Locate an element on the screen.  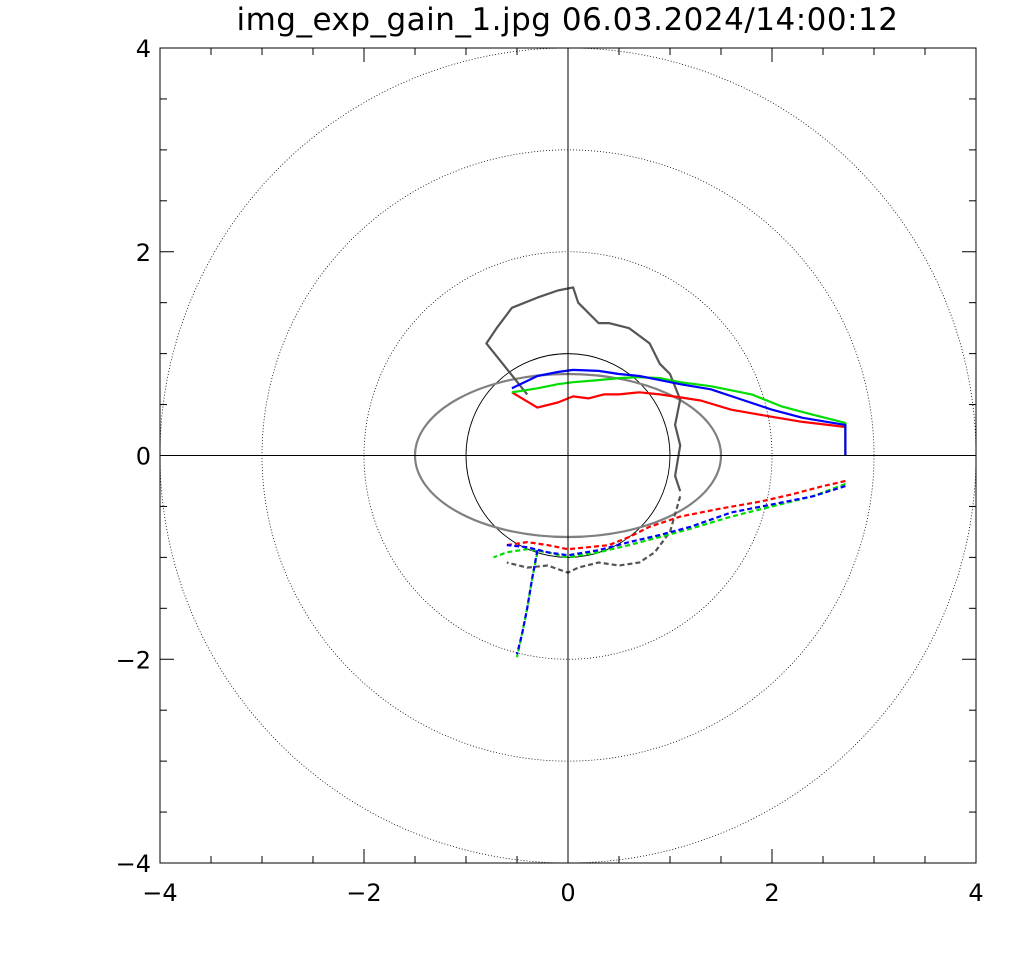
y-tick-label: 4 is located at coordinates (143, 49).